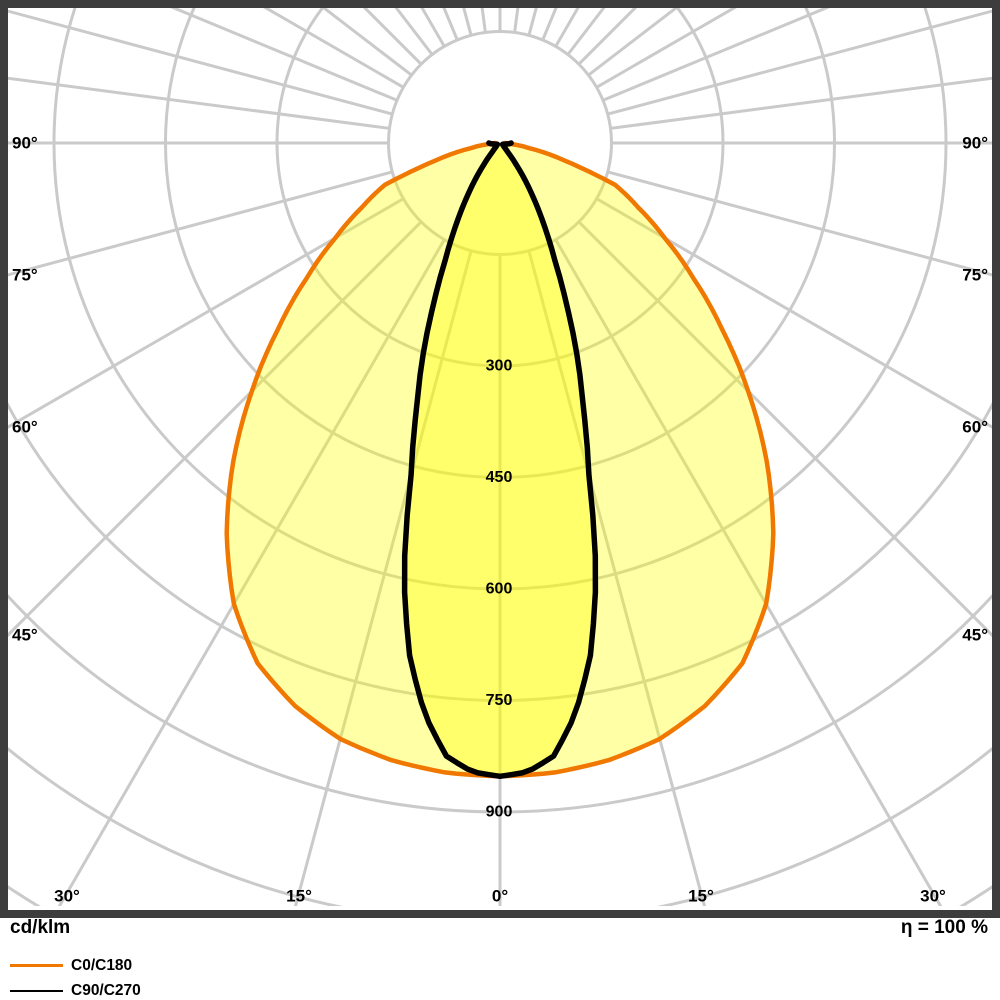  What do you see at coordinates (36, 965) in the screenshot?
I see `legend-swatch-c0-c180` at bounding box center [36, 965].